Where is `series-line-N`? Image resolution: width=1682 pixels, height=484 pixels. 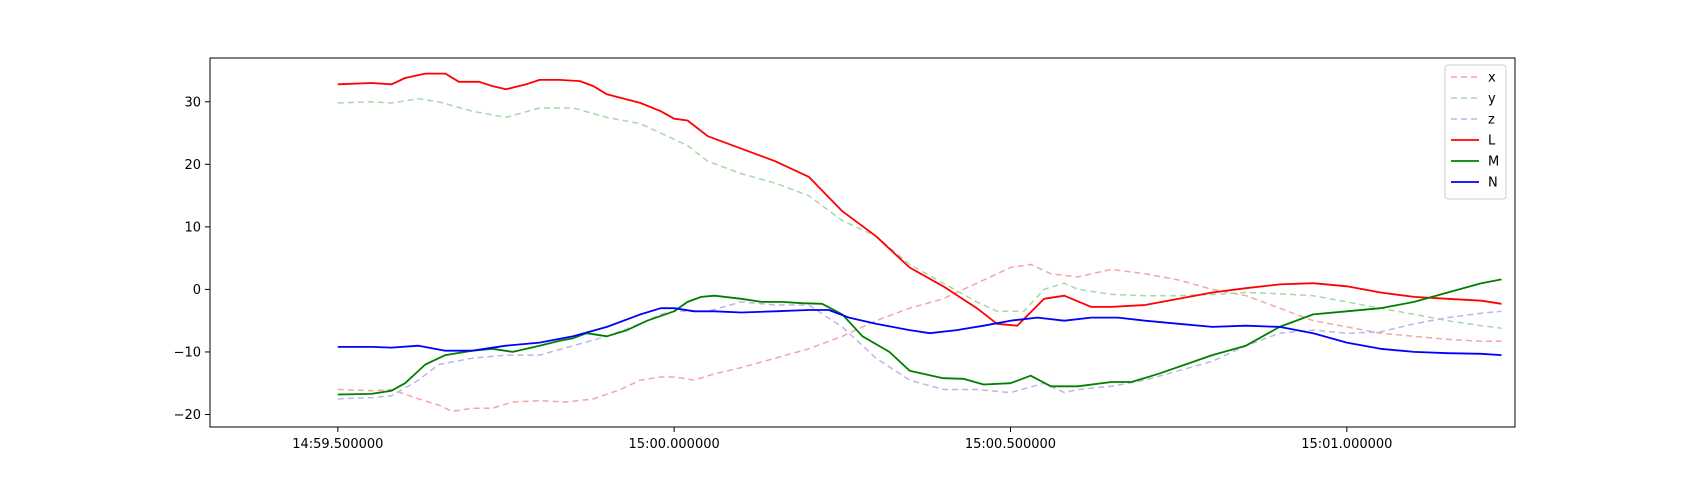
series-line-N is located at coordinates (919, 331).